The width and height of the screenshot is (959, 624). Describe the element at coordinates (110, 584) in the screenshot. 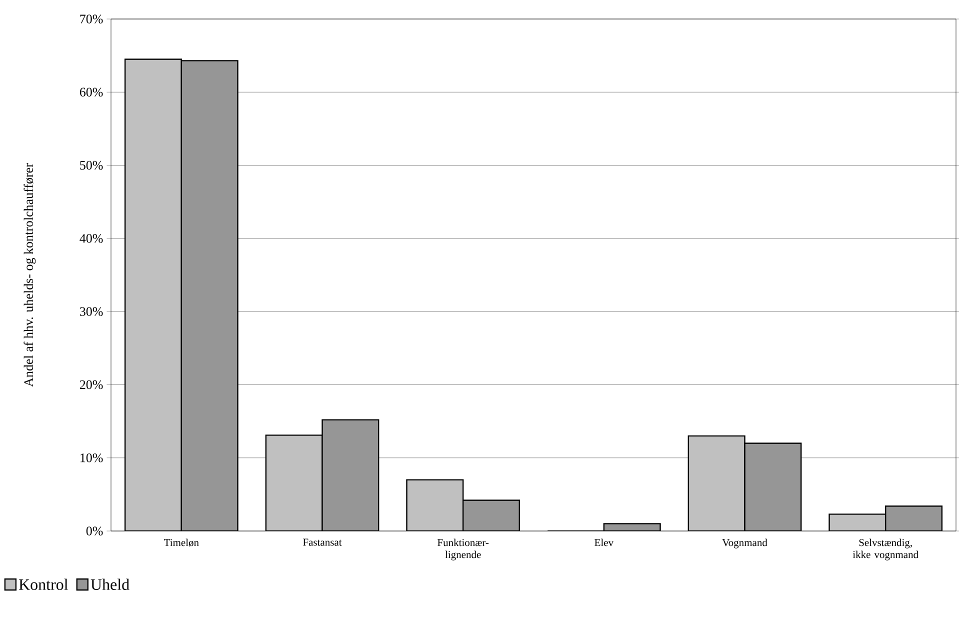

I see `legend-label: Uheld` at that location.